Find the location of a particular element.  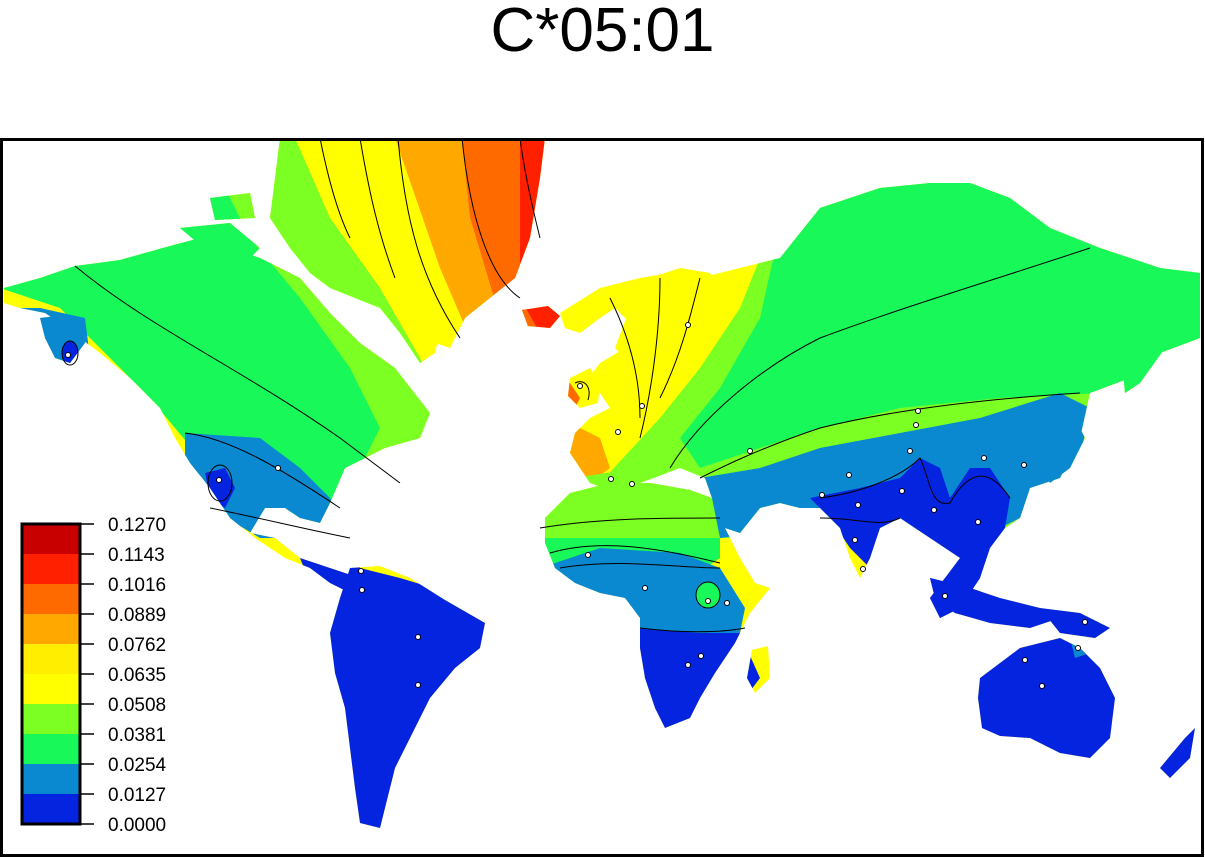

legend-label: 0.0127 is located at coordinates (137, 795).